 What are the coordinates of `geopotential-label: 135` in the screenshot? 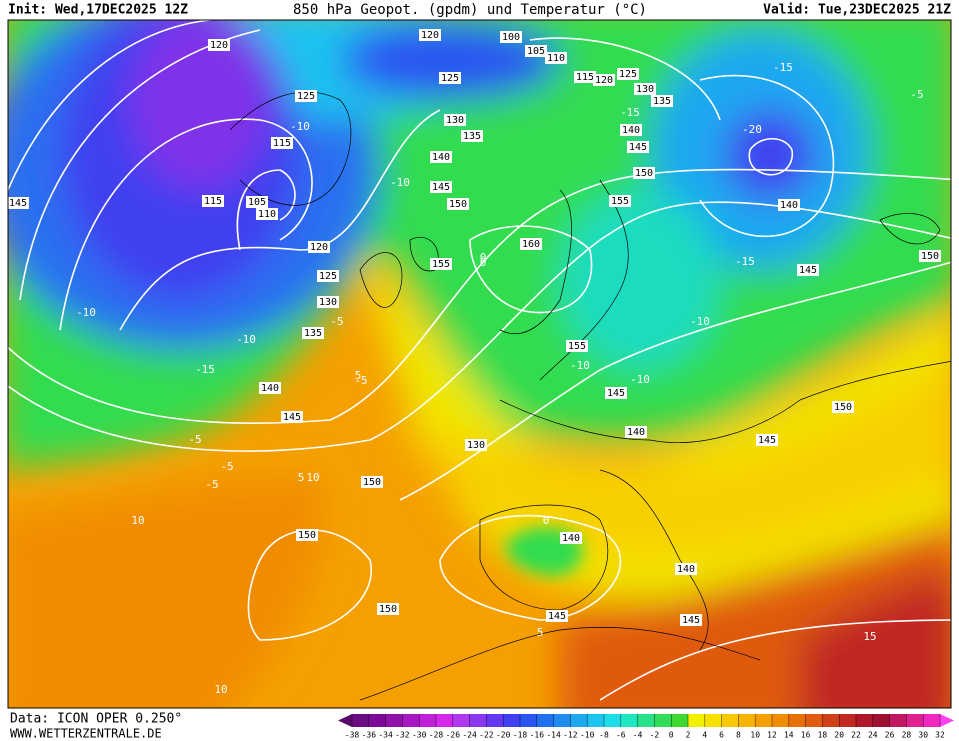 It's located at (662, 101).